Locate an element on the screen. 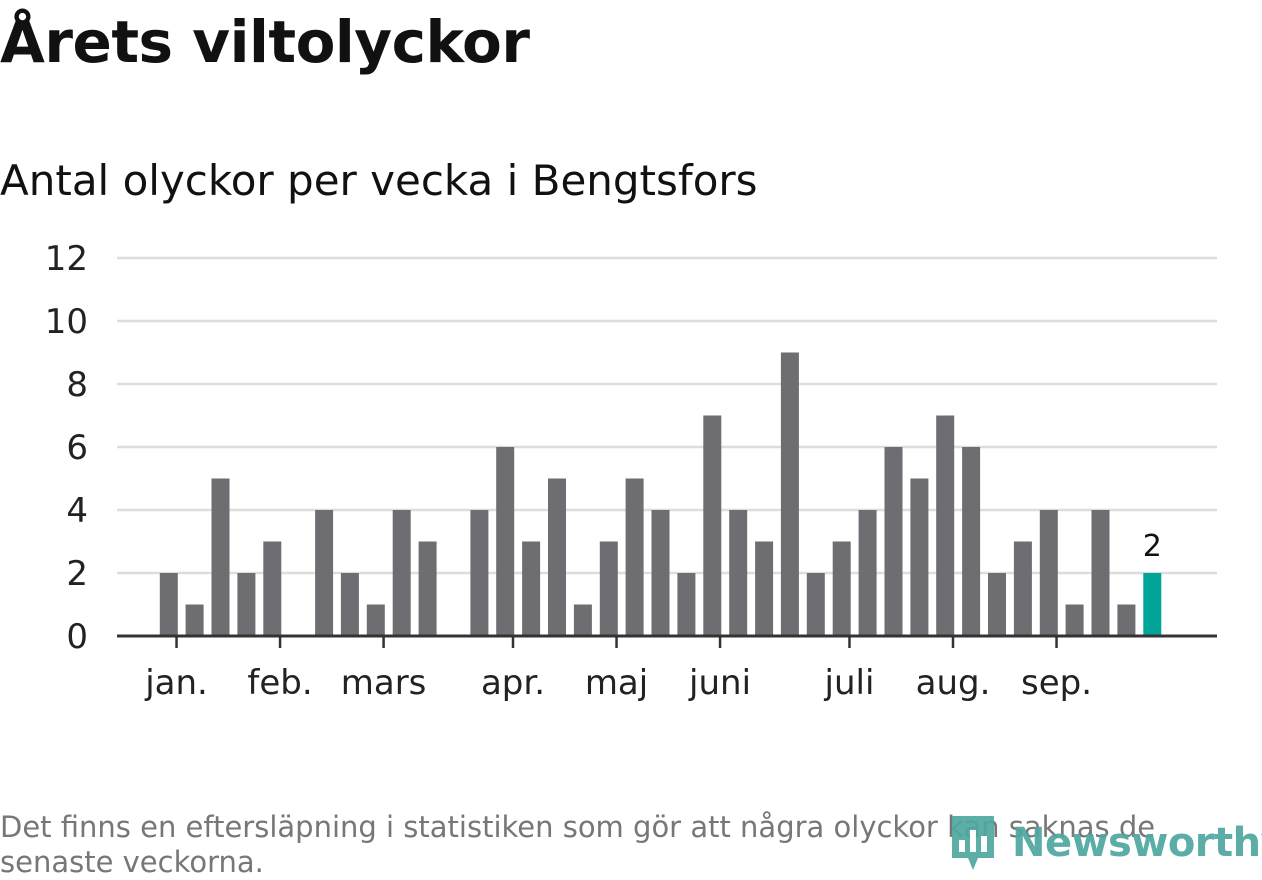 This screenshot has width=1262, height=880. x-tick-label-6: juli is located at coordinates (849, 683).